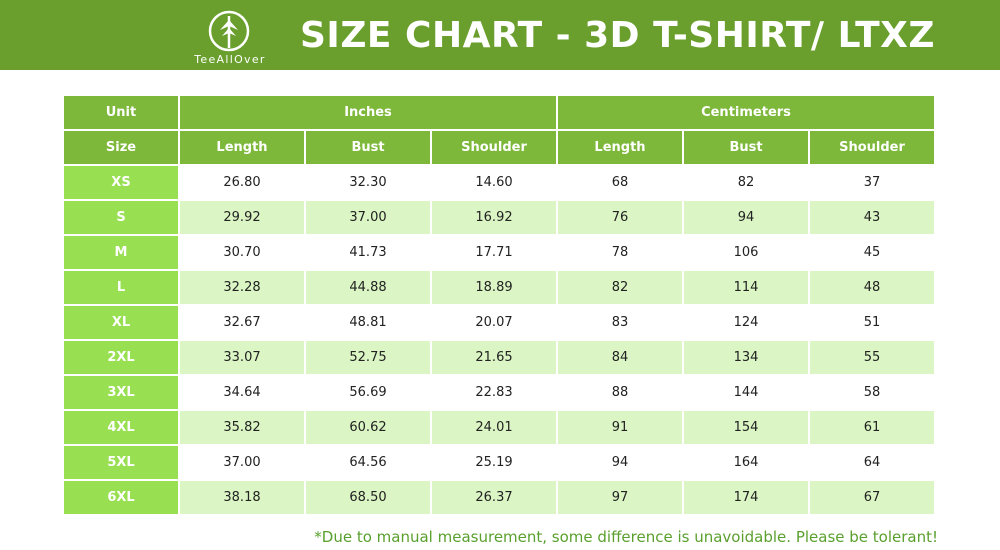 Image resolution: width=1000 pixels, height=550 pixels. Describe the element at coordinates (872, 322) in the screenshot. I see `table-cell: 51` at that location.